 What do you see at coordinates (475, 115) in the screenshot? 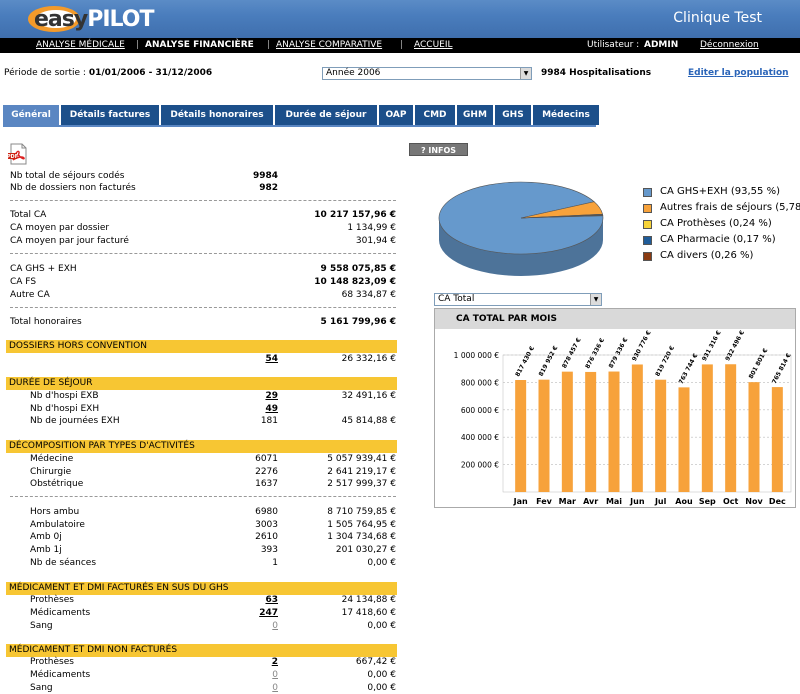
I see `tab-ghm: GHM` at bounding box center [475, 115].